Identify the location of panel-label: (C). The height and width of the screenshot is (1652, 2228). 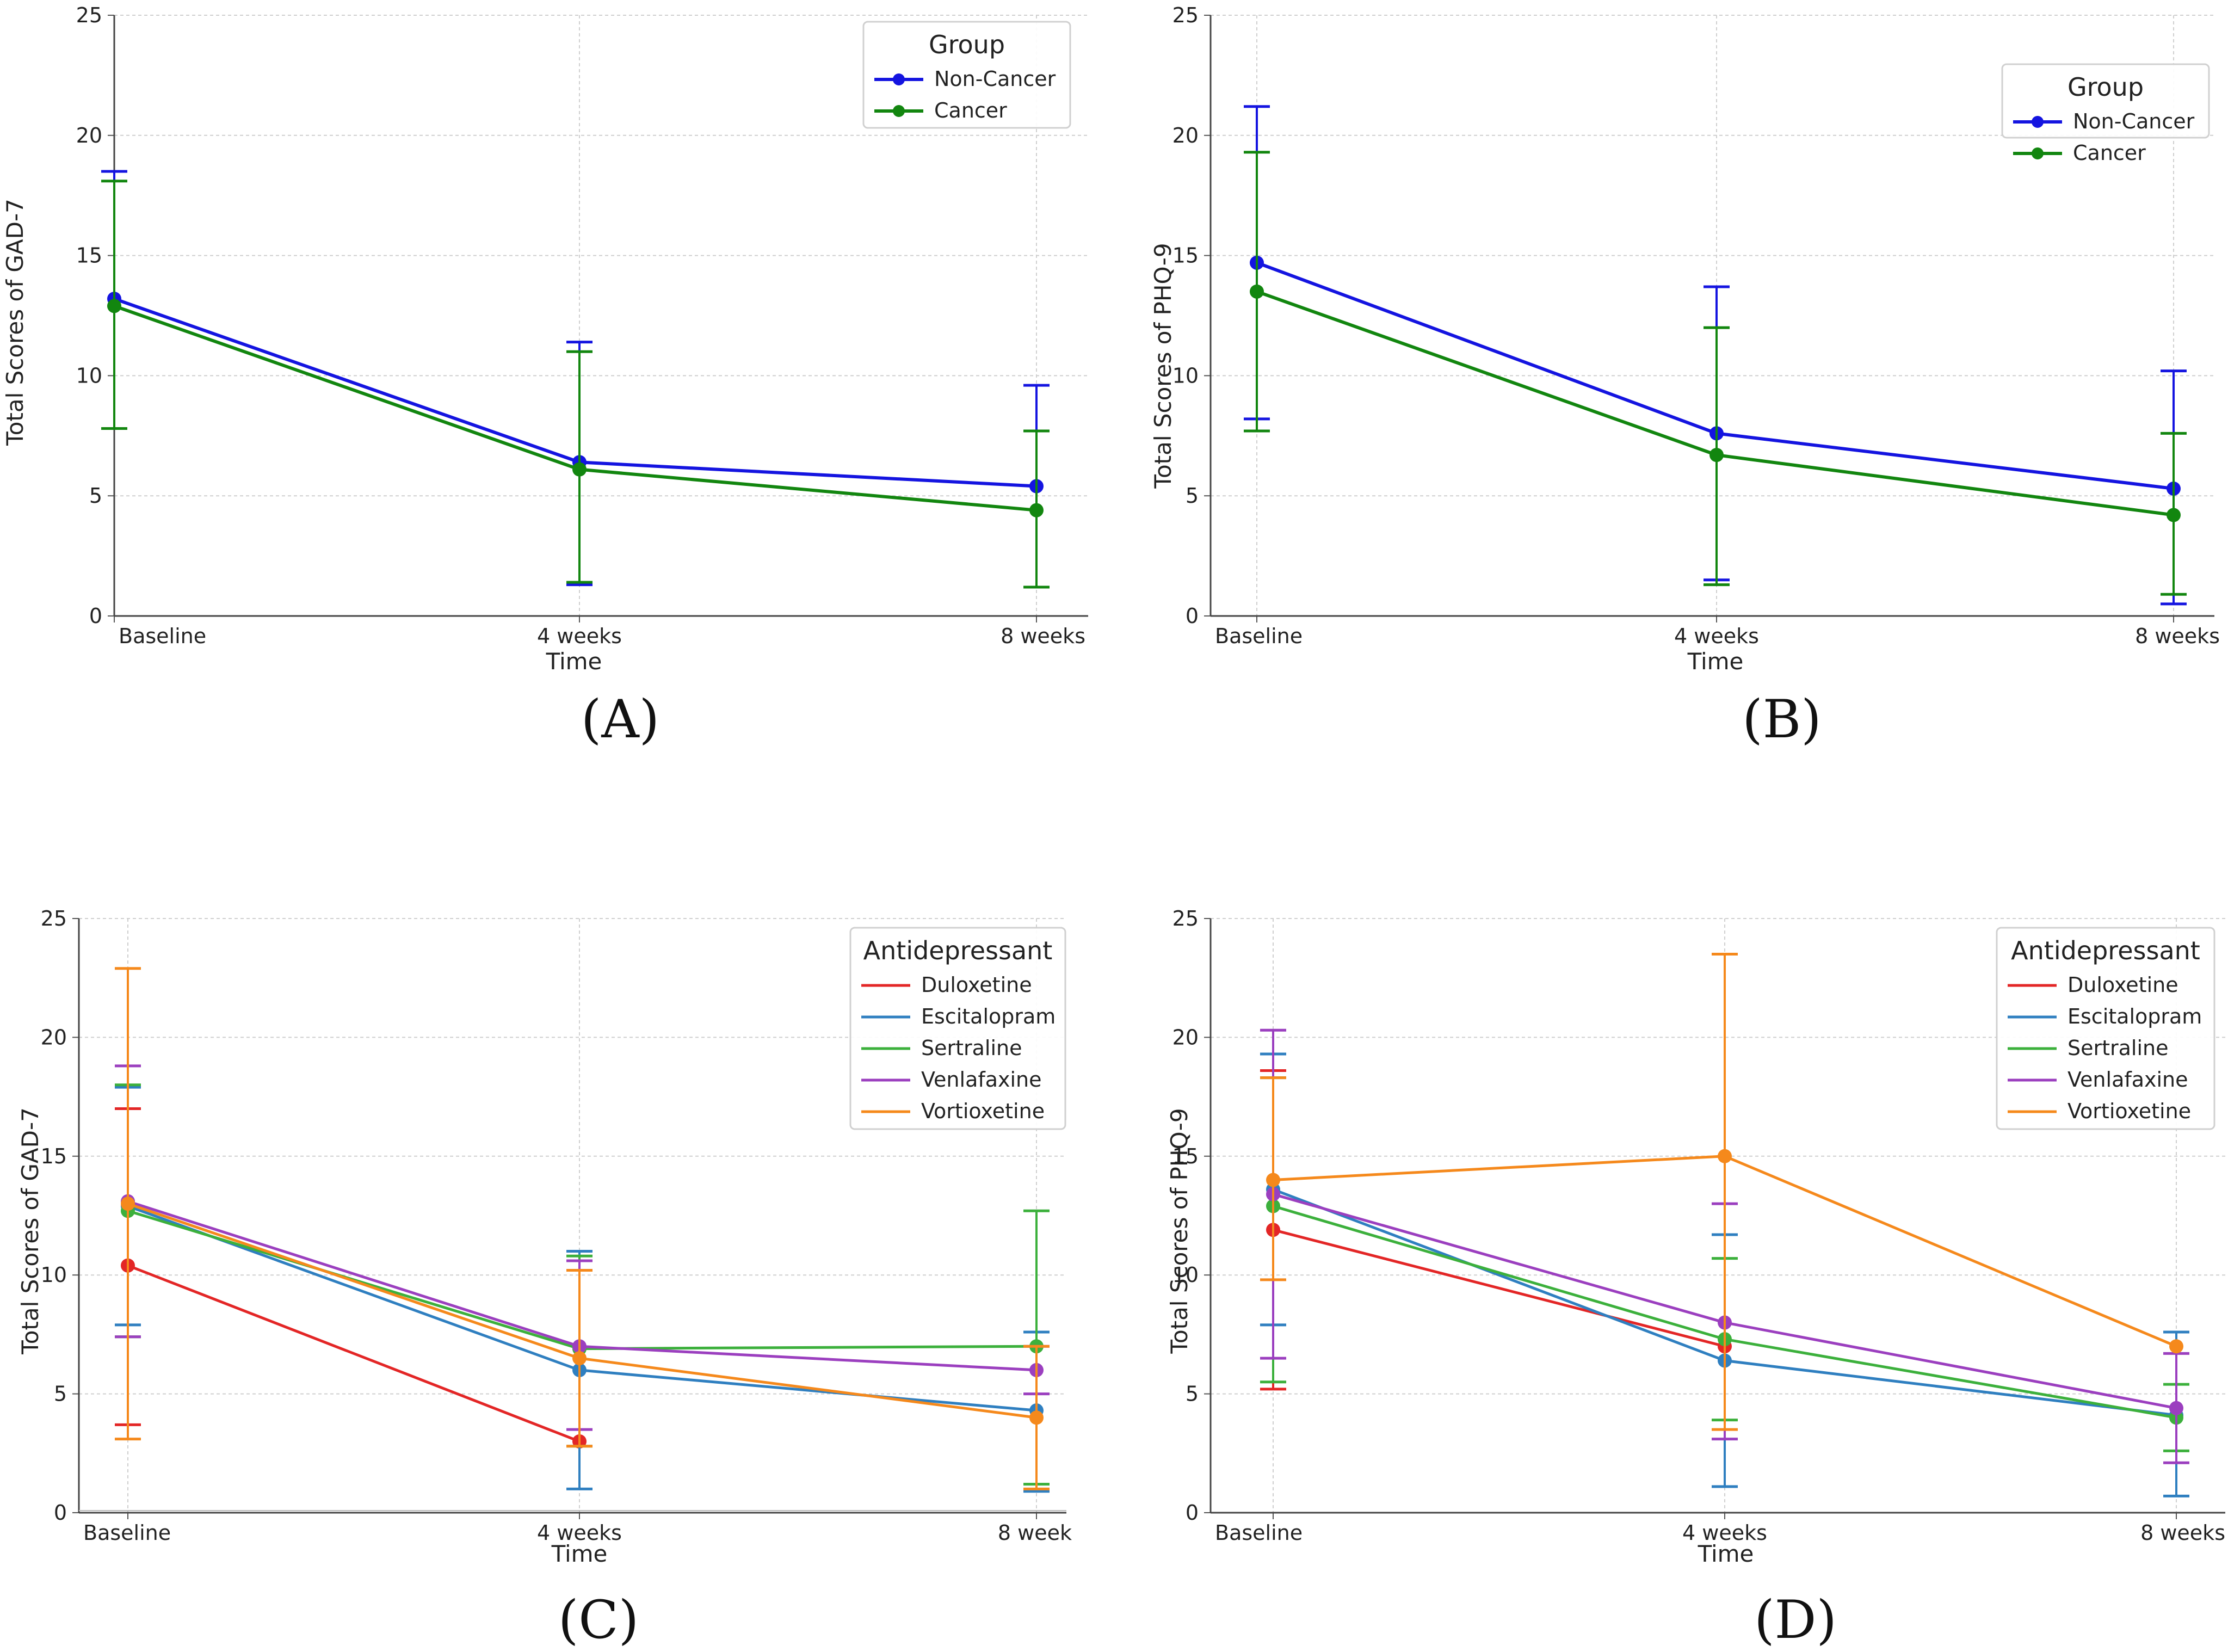
(598, 1620).